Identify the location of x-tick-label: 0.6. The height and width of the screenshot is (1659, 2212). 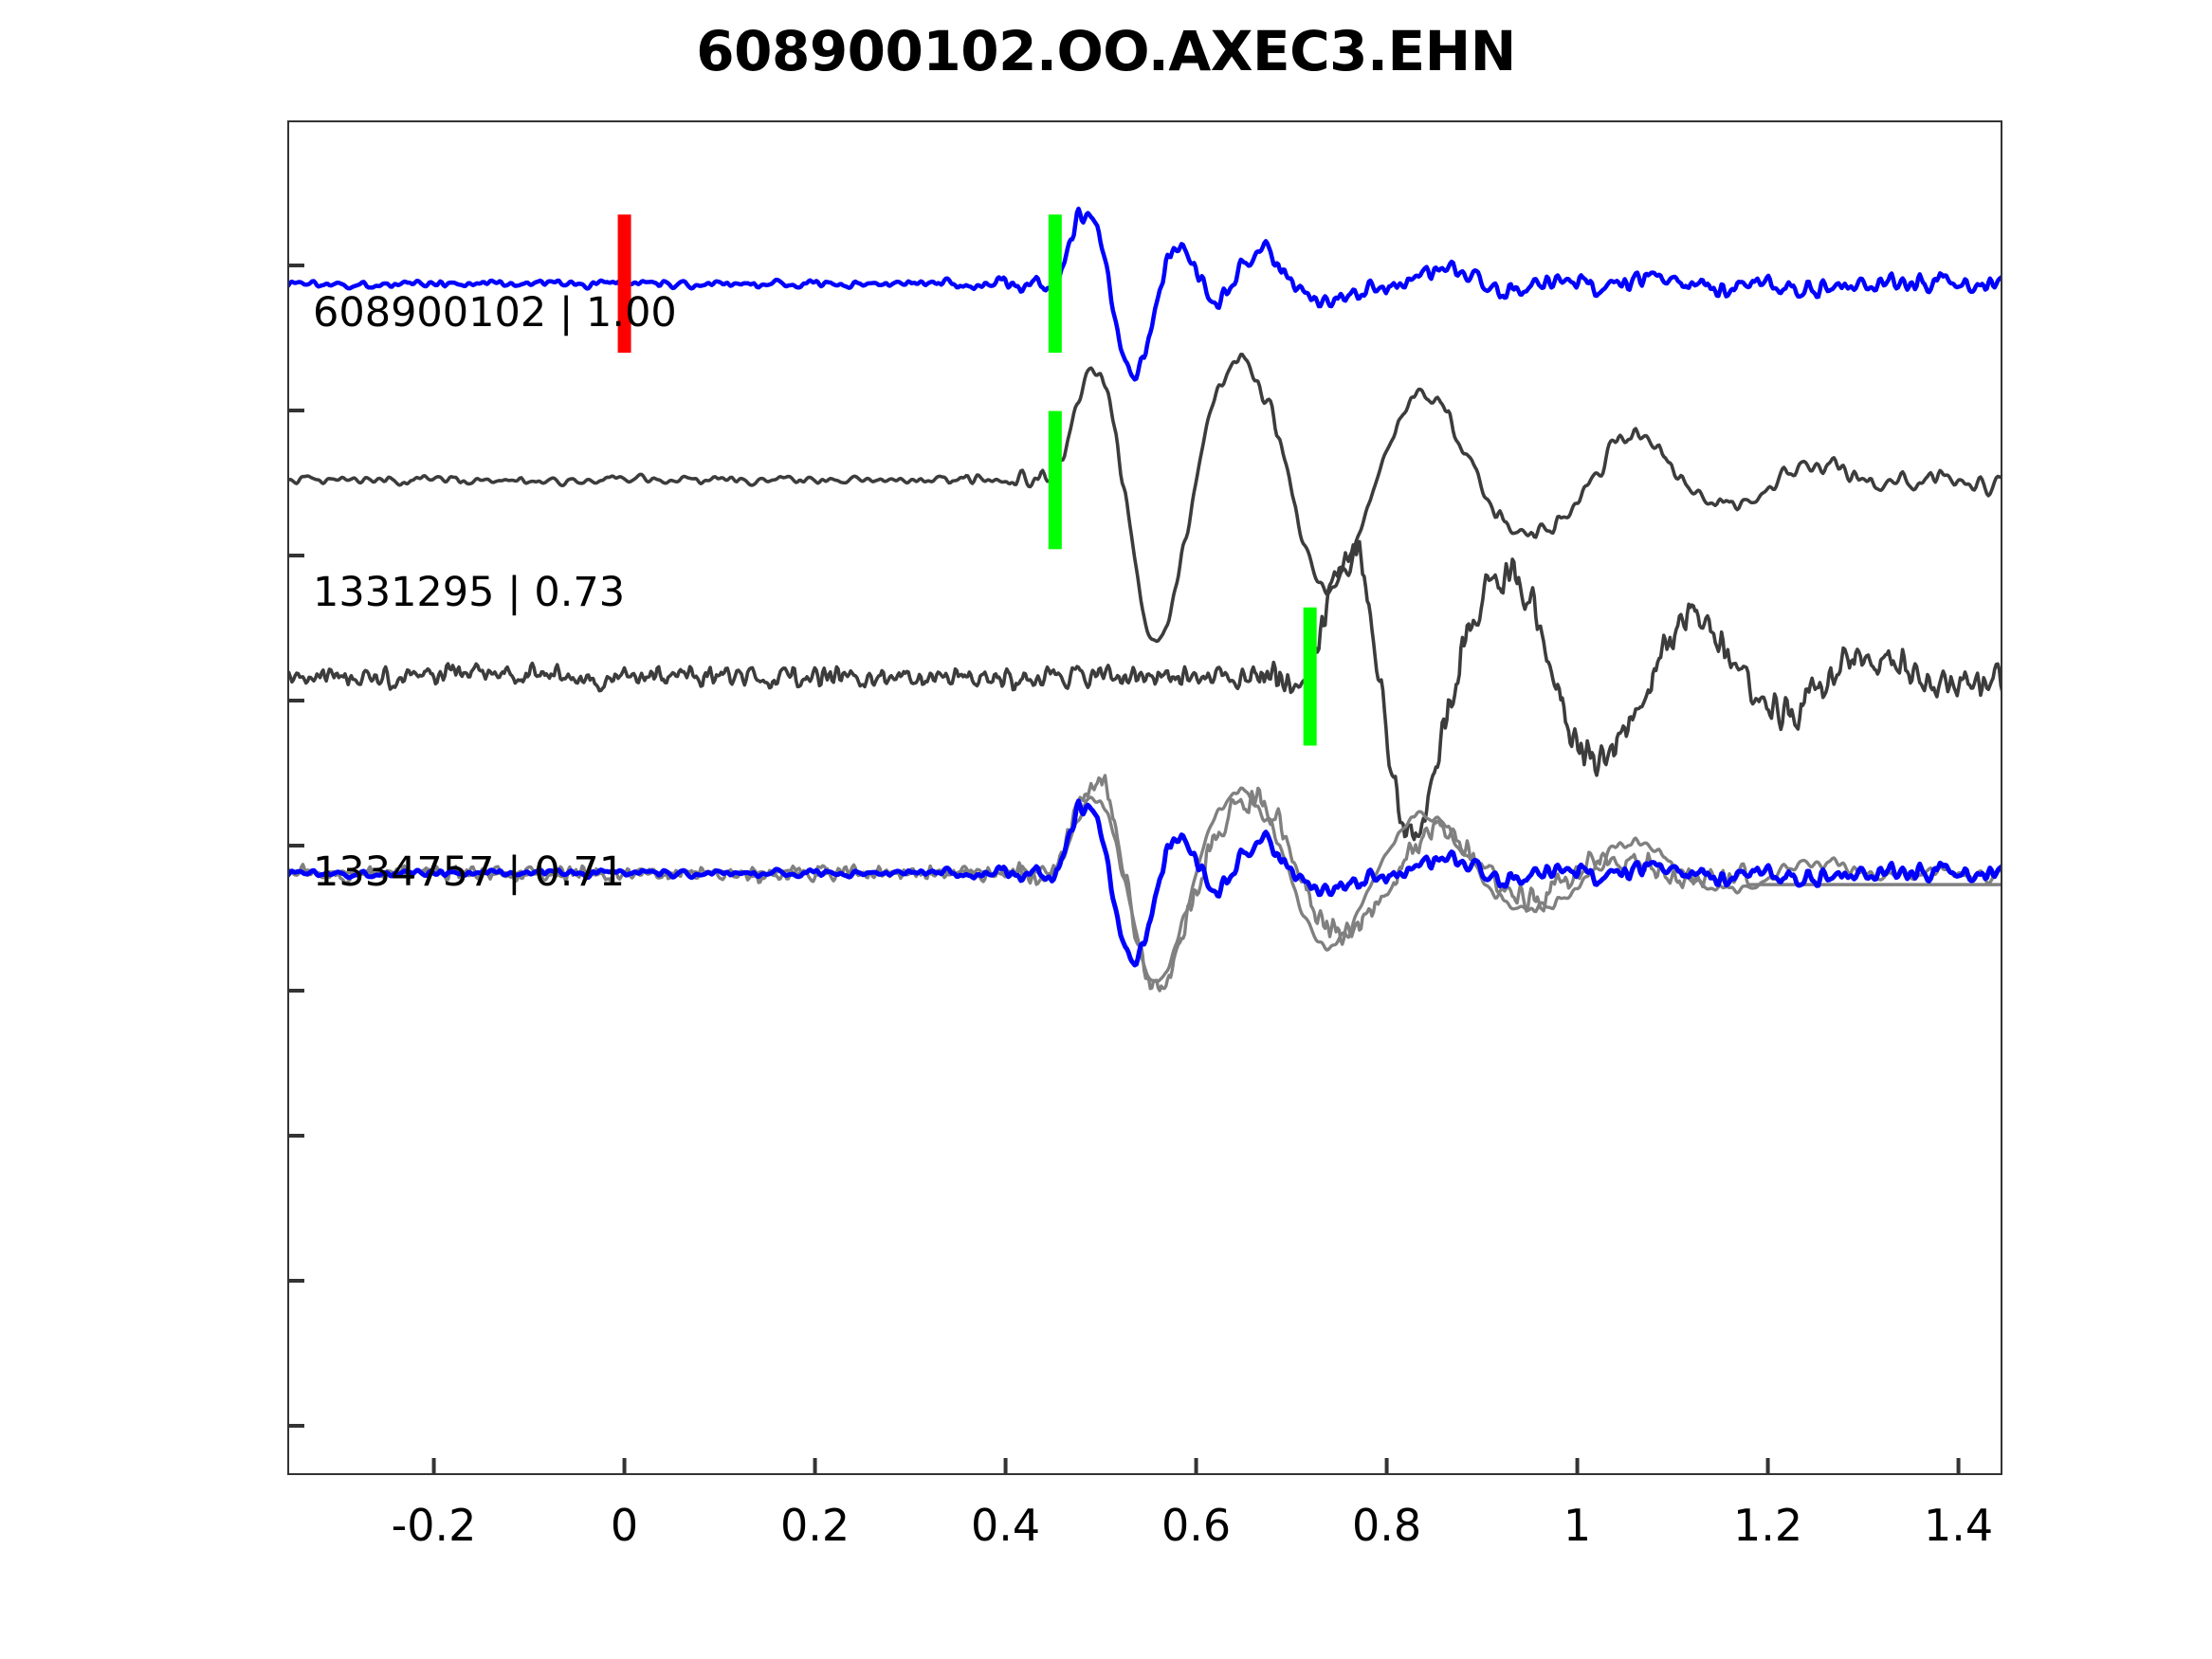
(1196, 1525).